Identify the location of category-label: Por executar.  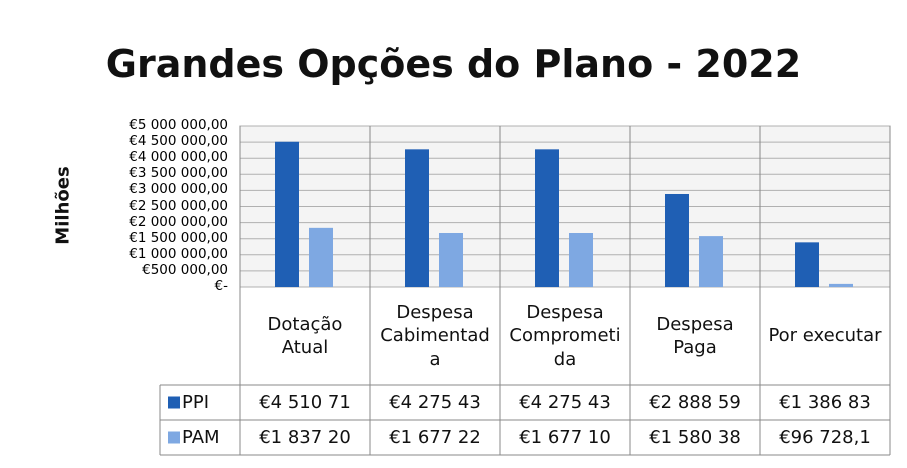
(825, 336).